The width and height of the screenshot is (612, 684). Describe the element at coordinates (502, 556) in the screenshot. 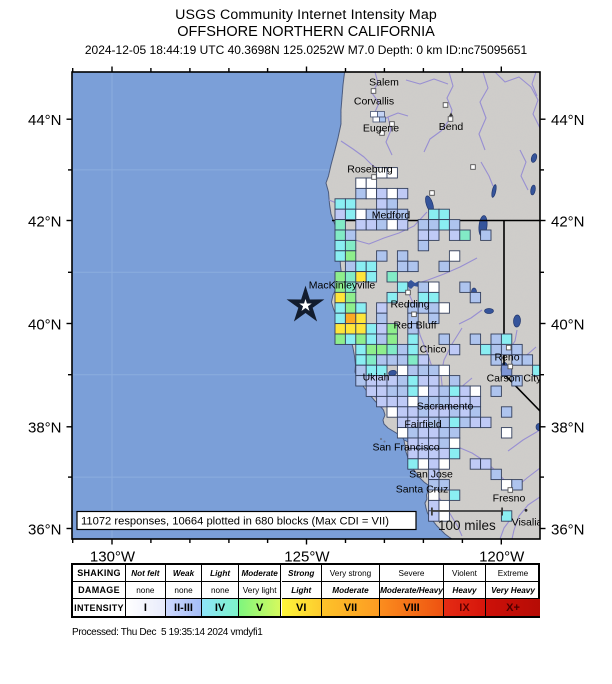

I see `svg-text: 120°W` at that location.